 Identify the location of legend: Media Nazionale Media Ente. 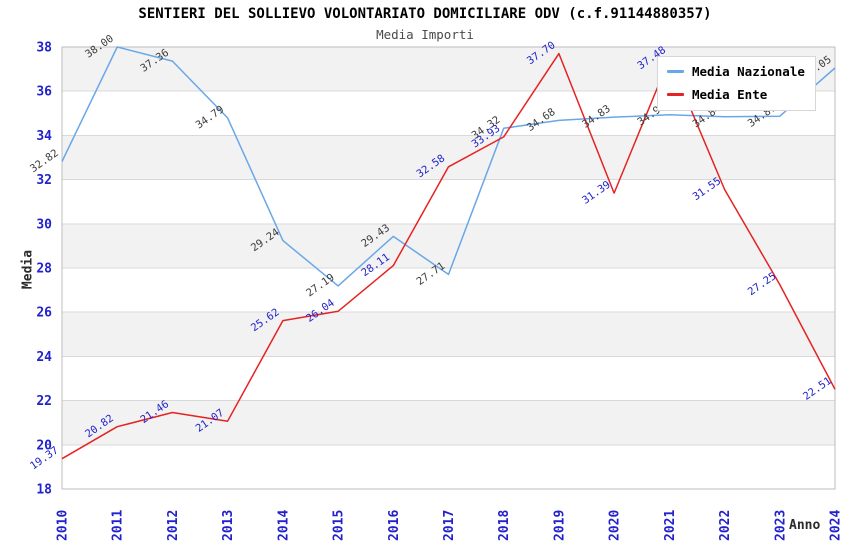
(736, 83).